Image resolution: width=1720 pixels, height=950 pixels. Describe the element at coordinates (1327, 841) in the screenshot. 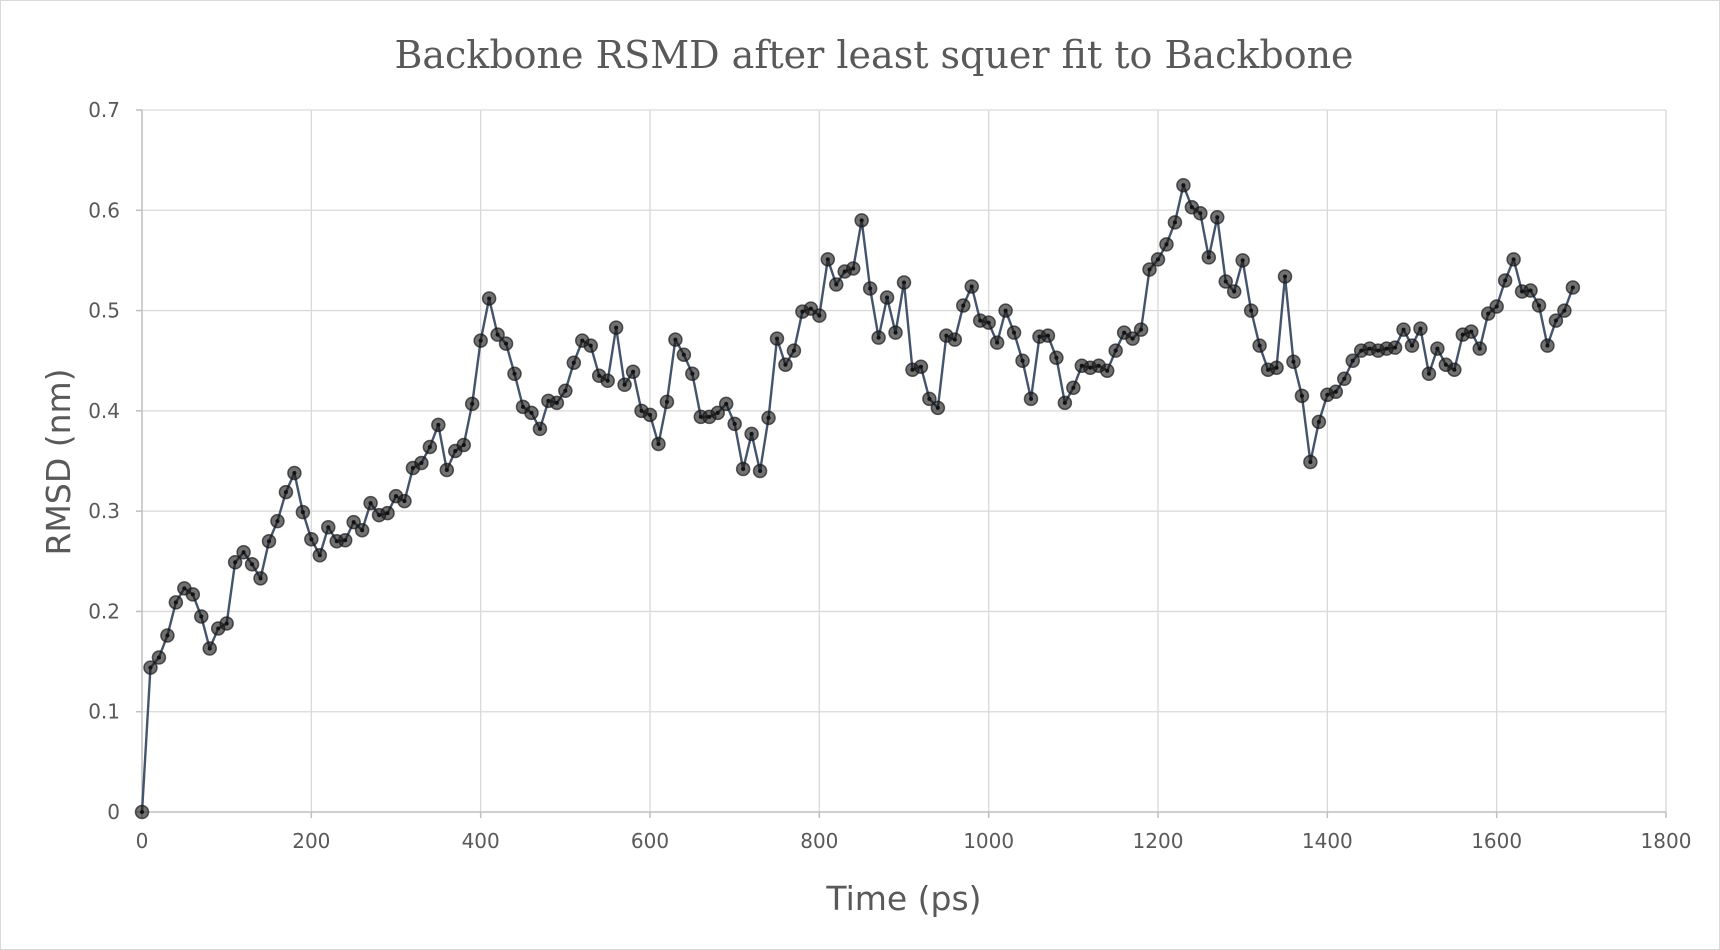

I see `x-tick-label: 1400` at that location.